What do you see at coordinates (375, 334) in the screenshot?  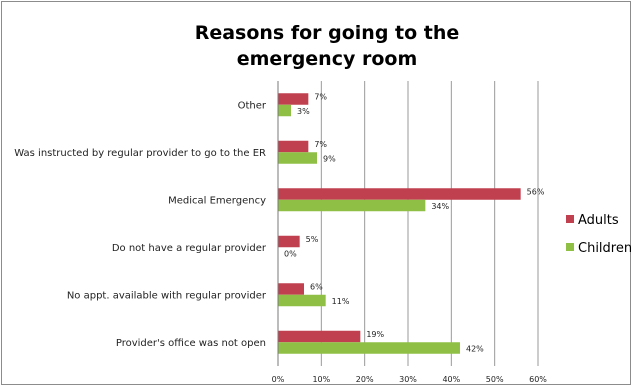 I see `data-label-adults: 19%` at bounding box center [375, 334].